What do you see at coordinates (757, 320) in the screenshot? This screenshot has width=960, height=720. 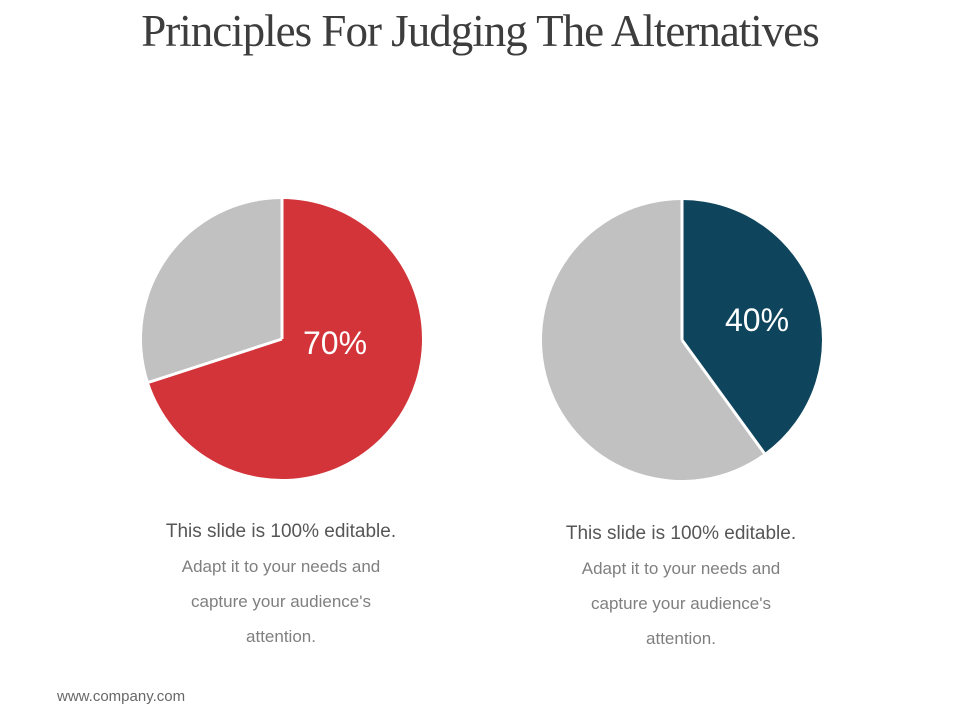 I see `pie-percentage-label: 40%` at bounding box center [757, 320].